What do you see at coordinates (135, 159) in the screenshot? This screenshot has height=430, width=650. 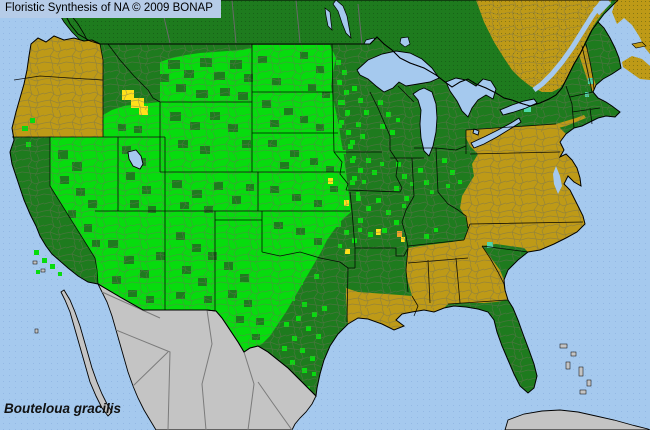 I see `great-salt-lake` at bounding box center [135, 159].